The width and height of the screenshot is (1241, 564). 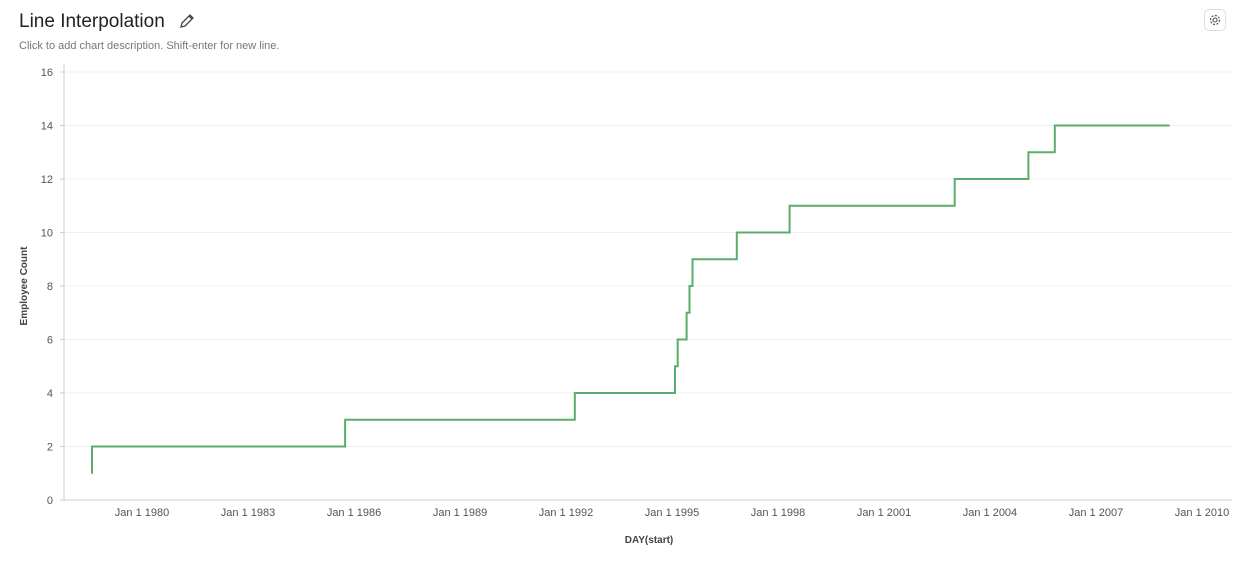 What do you see at coordinates (142, 513) in the screenshot?
I see `x-tick-label: Jan 1 1980` at bounding box center [142, 513].